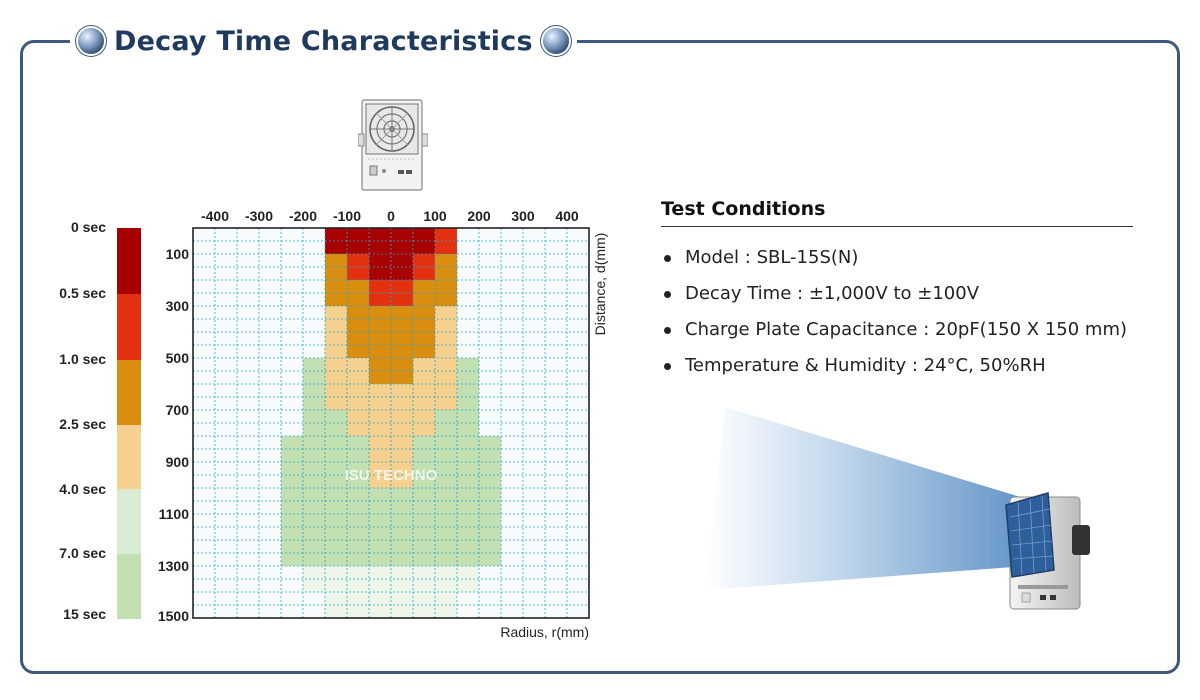  What do you see at coordinates (897, 226) in the screenshot?
I see `section-divider` at bounding box center [897, 226].